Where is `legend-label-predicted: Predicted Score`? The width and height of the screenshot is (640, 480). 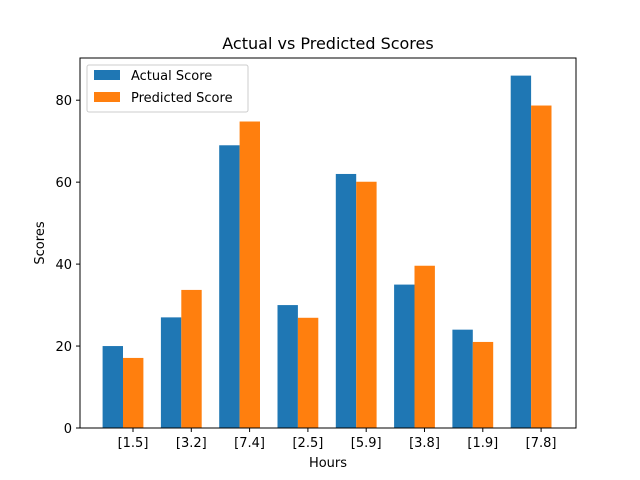
legend-label-predicted: Predicted Score is located at coordinates (182, 98).